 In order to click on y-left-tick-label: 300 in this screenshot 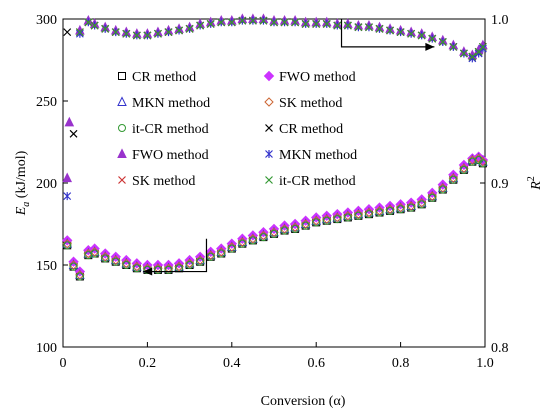, I will do `click(46, 20)`.